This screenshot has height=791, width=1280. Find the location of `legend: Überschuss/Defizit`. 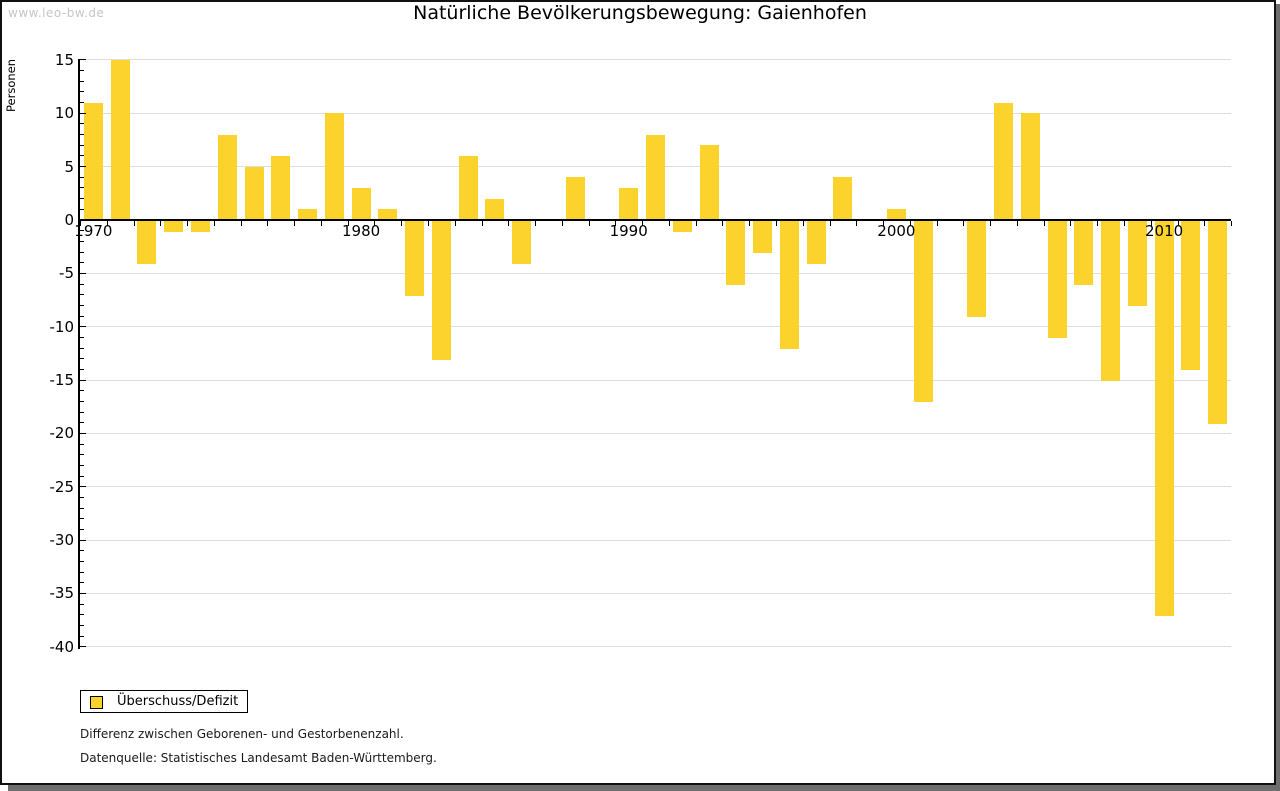

legend: Überschuss/Defizit is located at coordinates (164, 701).